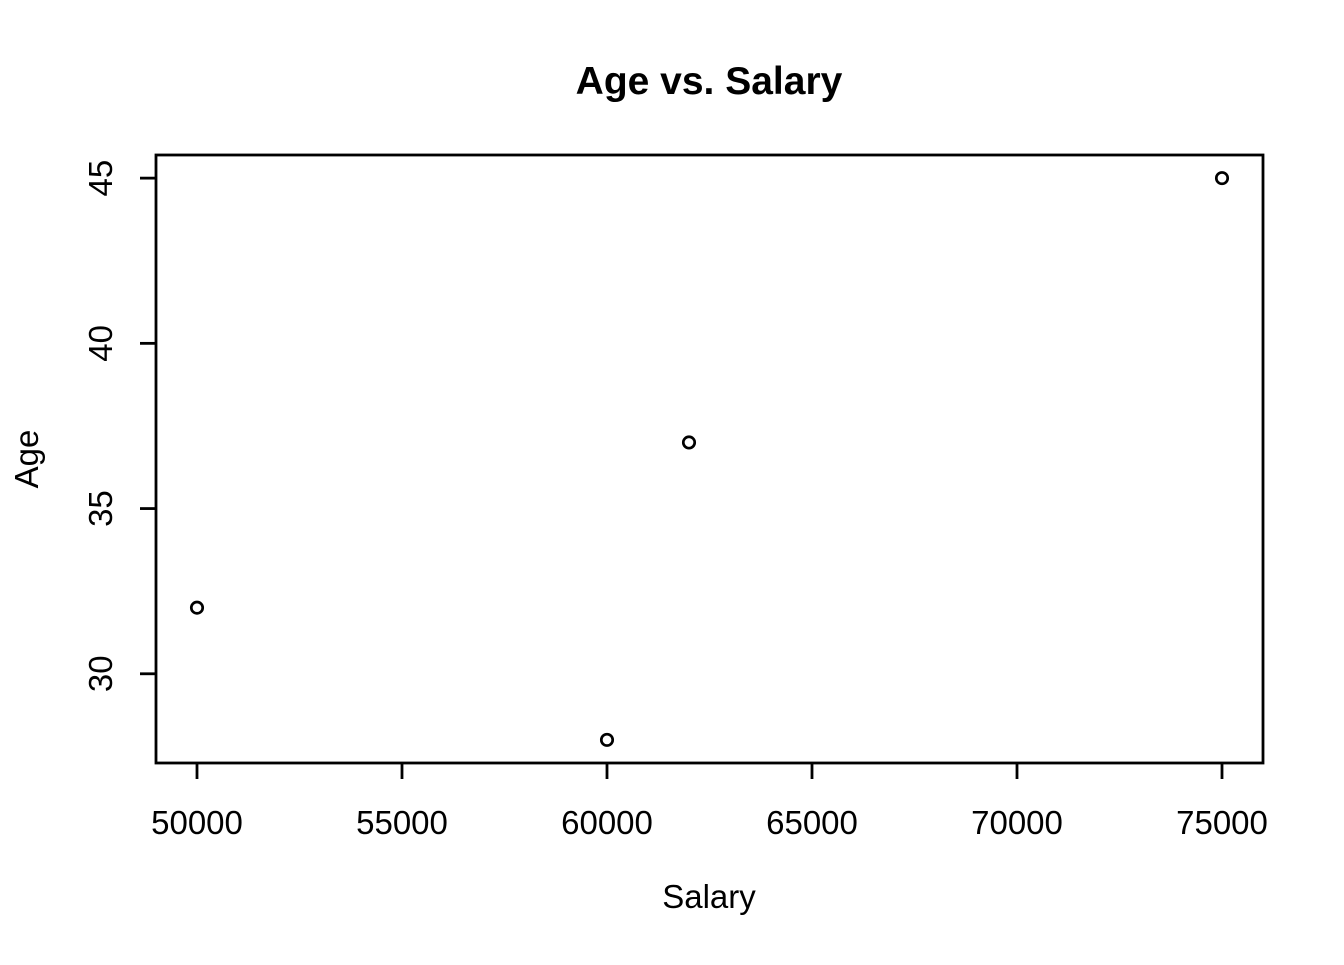 Image resolution: width=1344 pixels, height=965 pixels. I want to click on y-axis-label: Age, so click(26, 459).